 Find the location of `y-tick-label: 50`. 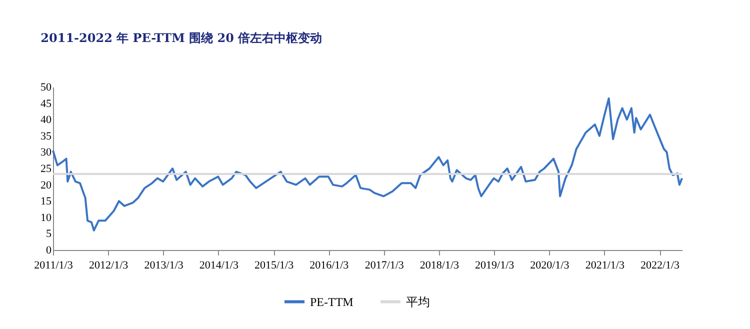

y-tick-label: 50 is located at coordinates (46, 88).